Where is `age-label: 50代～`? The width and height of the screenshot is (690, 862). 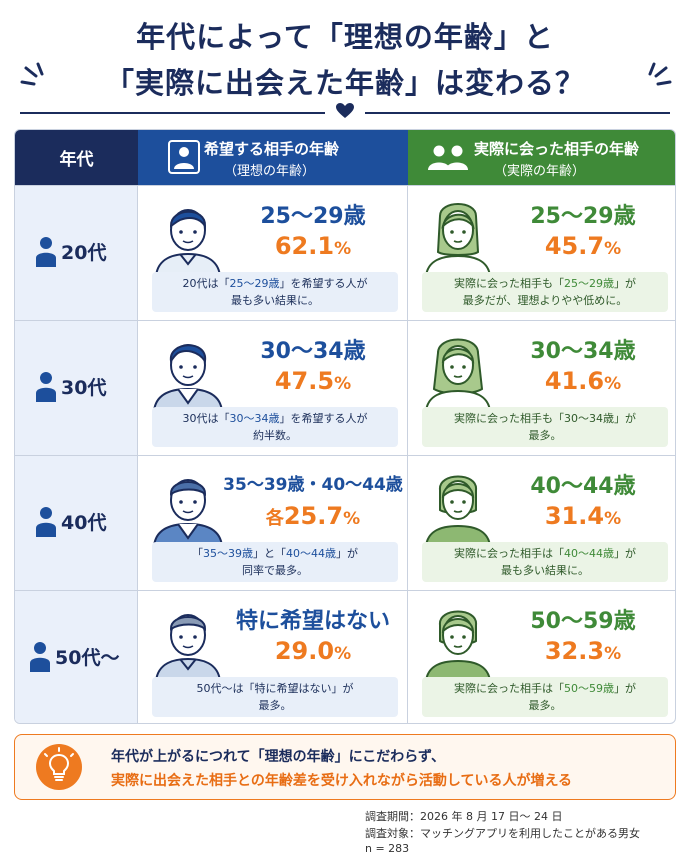 age-label: 50代～ is located at coordinates (87, 658).